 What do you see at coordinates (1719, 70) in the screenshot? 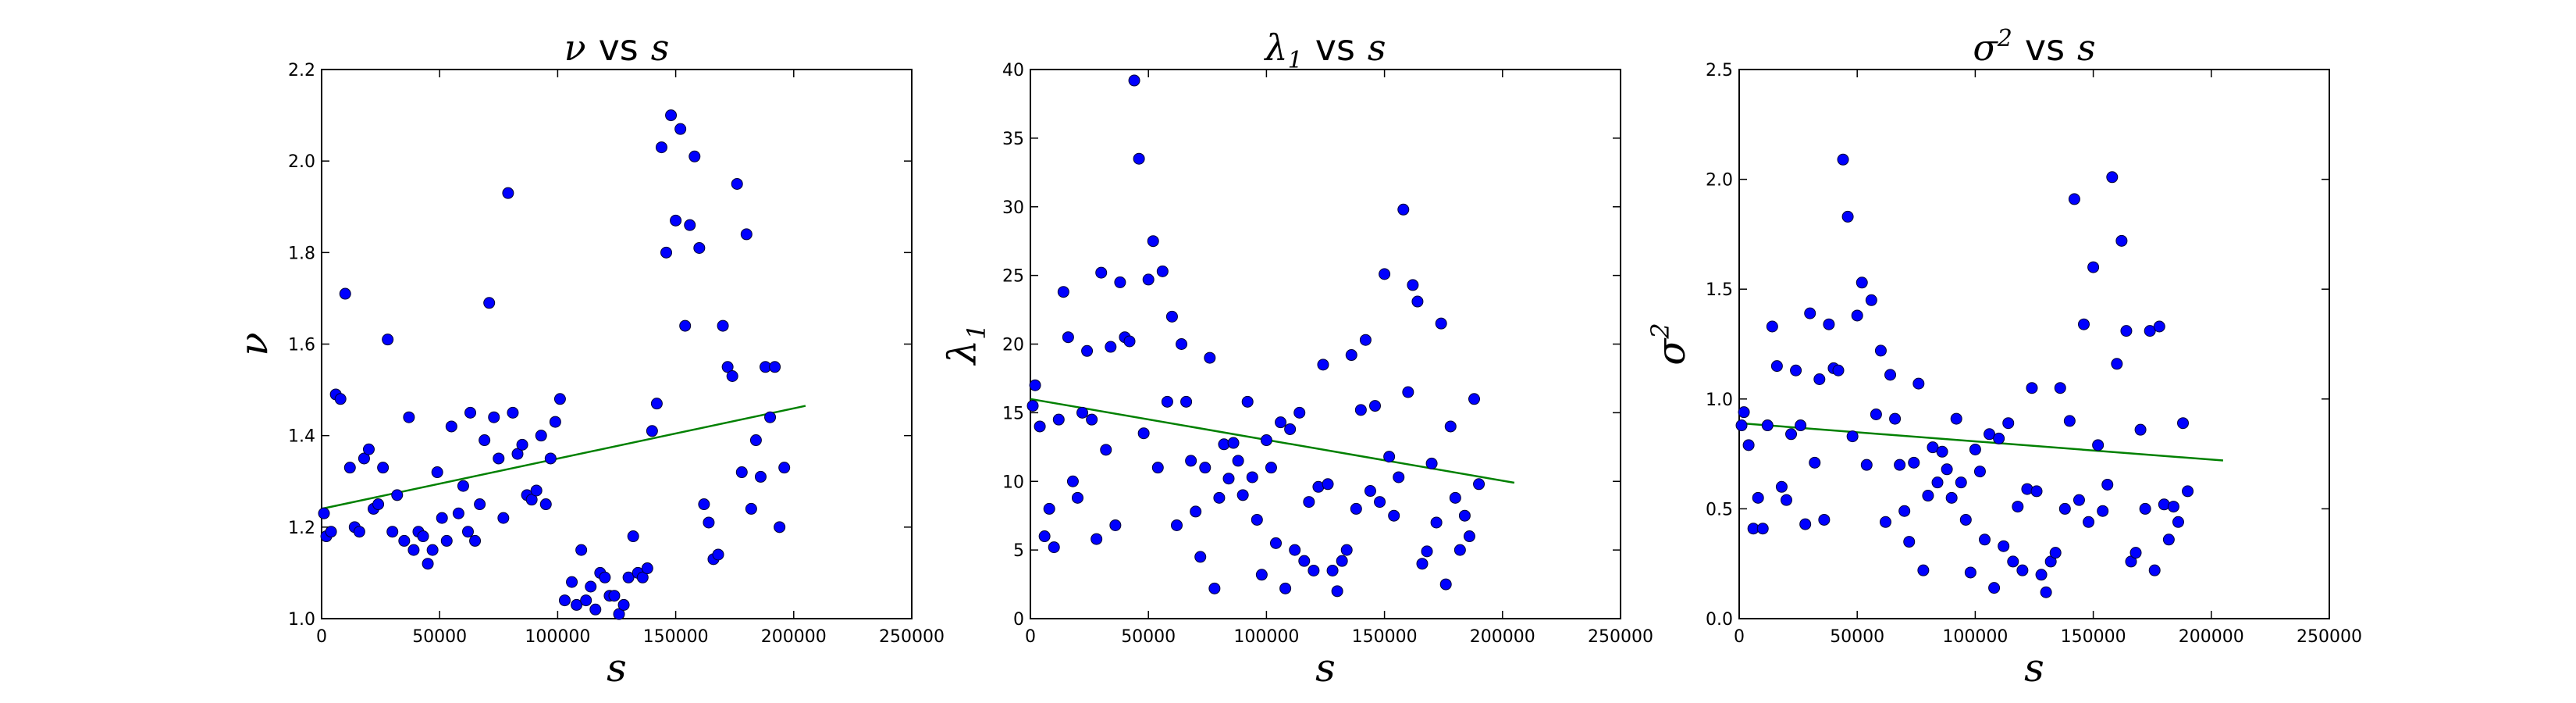
I see `y-tick-label: 2.5` at bounding box center [1719, 70].